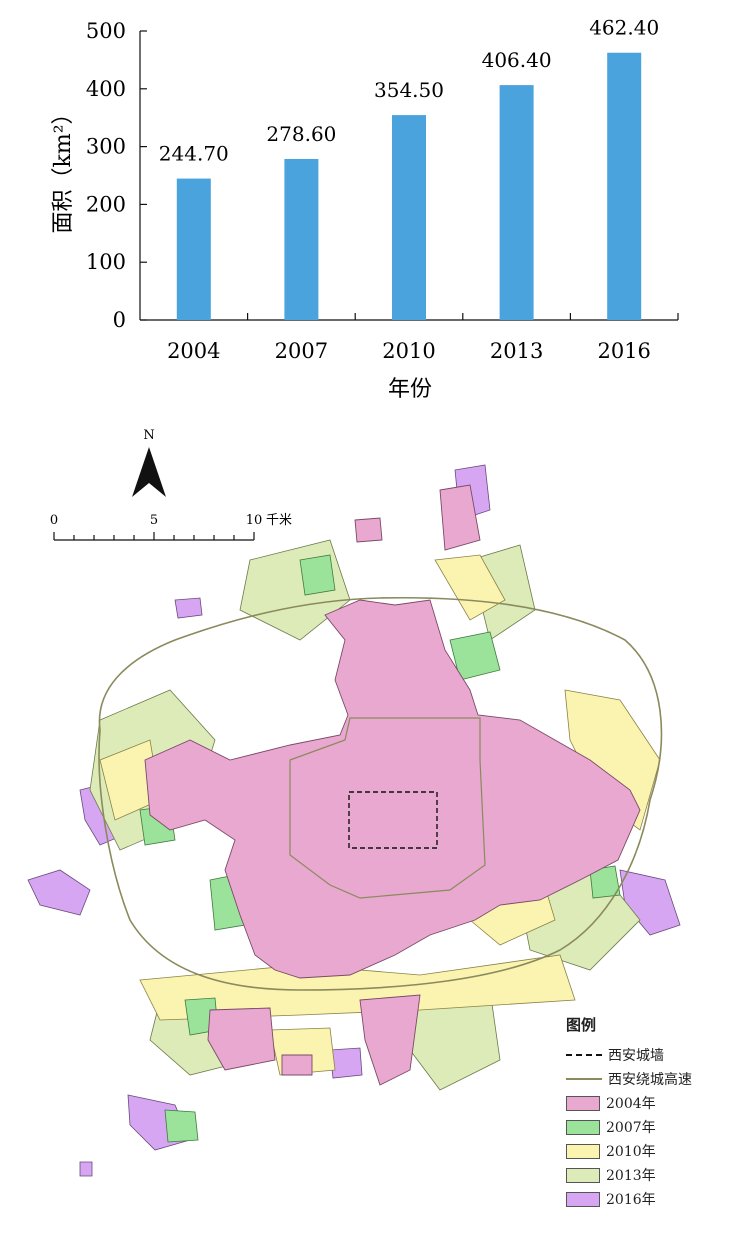 This screenshot has width=735, height=1247. I want to click on legend-item-2013: 2013年, so click(629, 1175).